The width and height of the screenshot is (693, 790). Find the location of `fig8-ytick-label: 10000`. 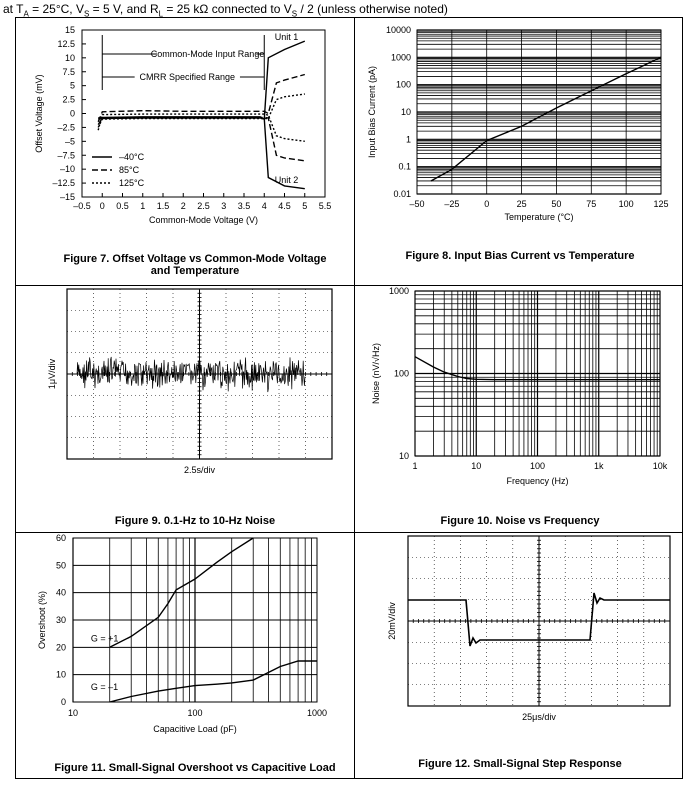

fig8-ytick-label: 10000 is located at coordinates (398, 30).